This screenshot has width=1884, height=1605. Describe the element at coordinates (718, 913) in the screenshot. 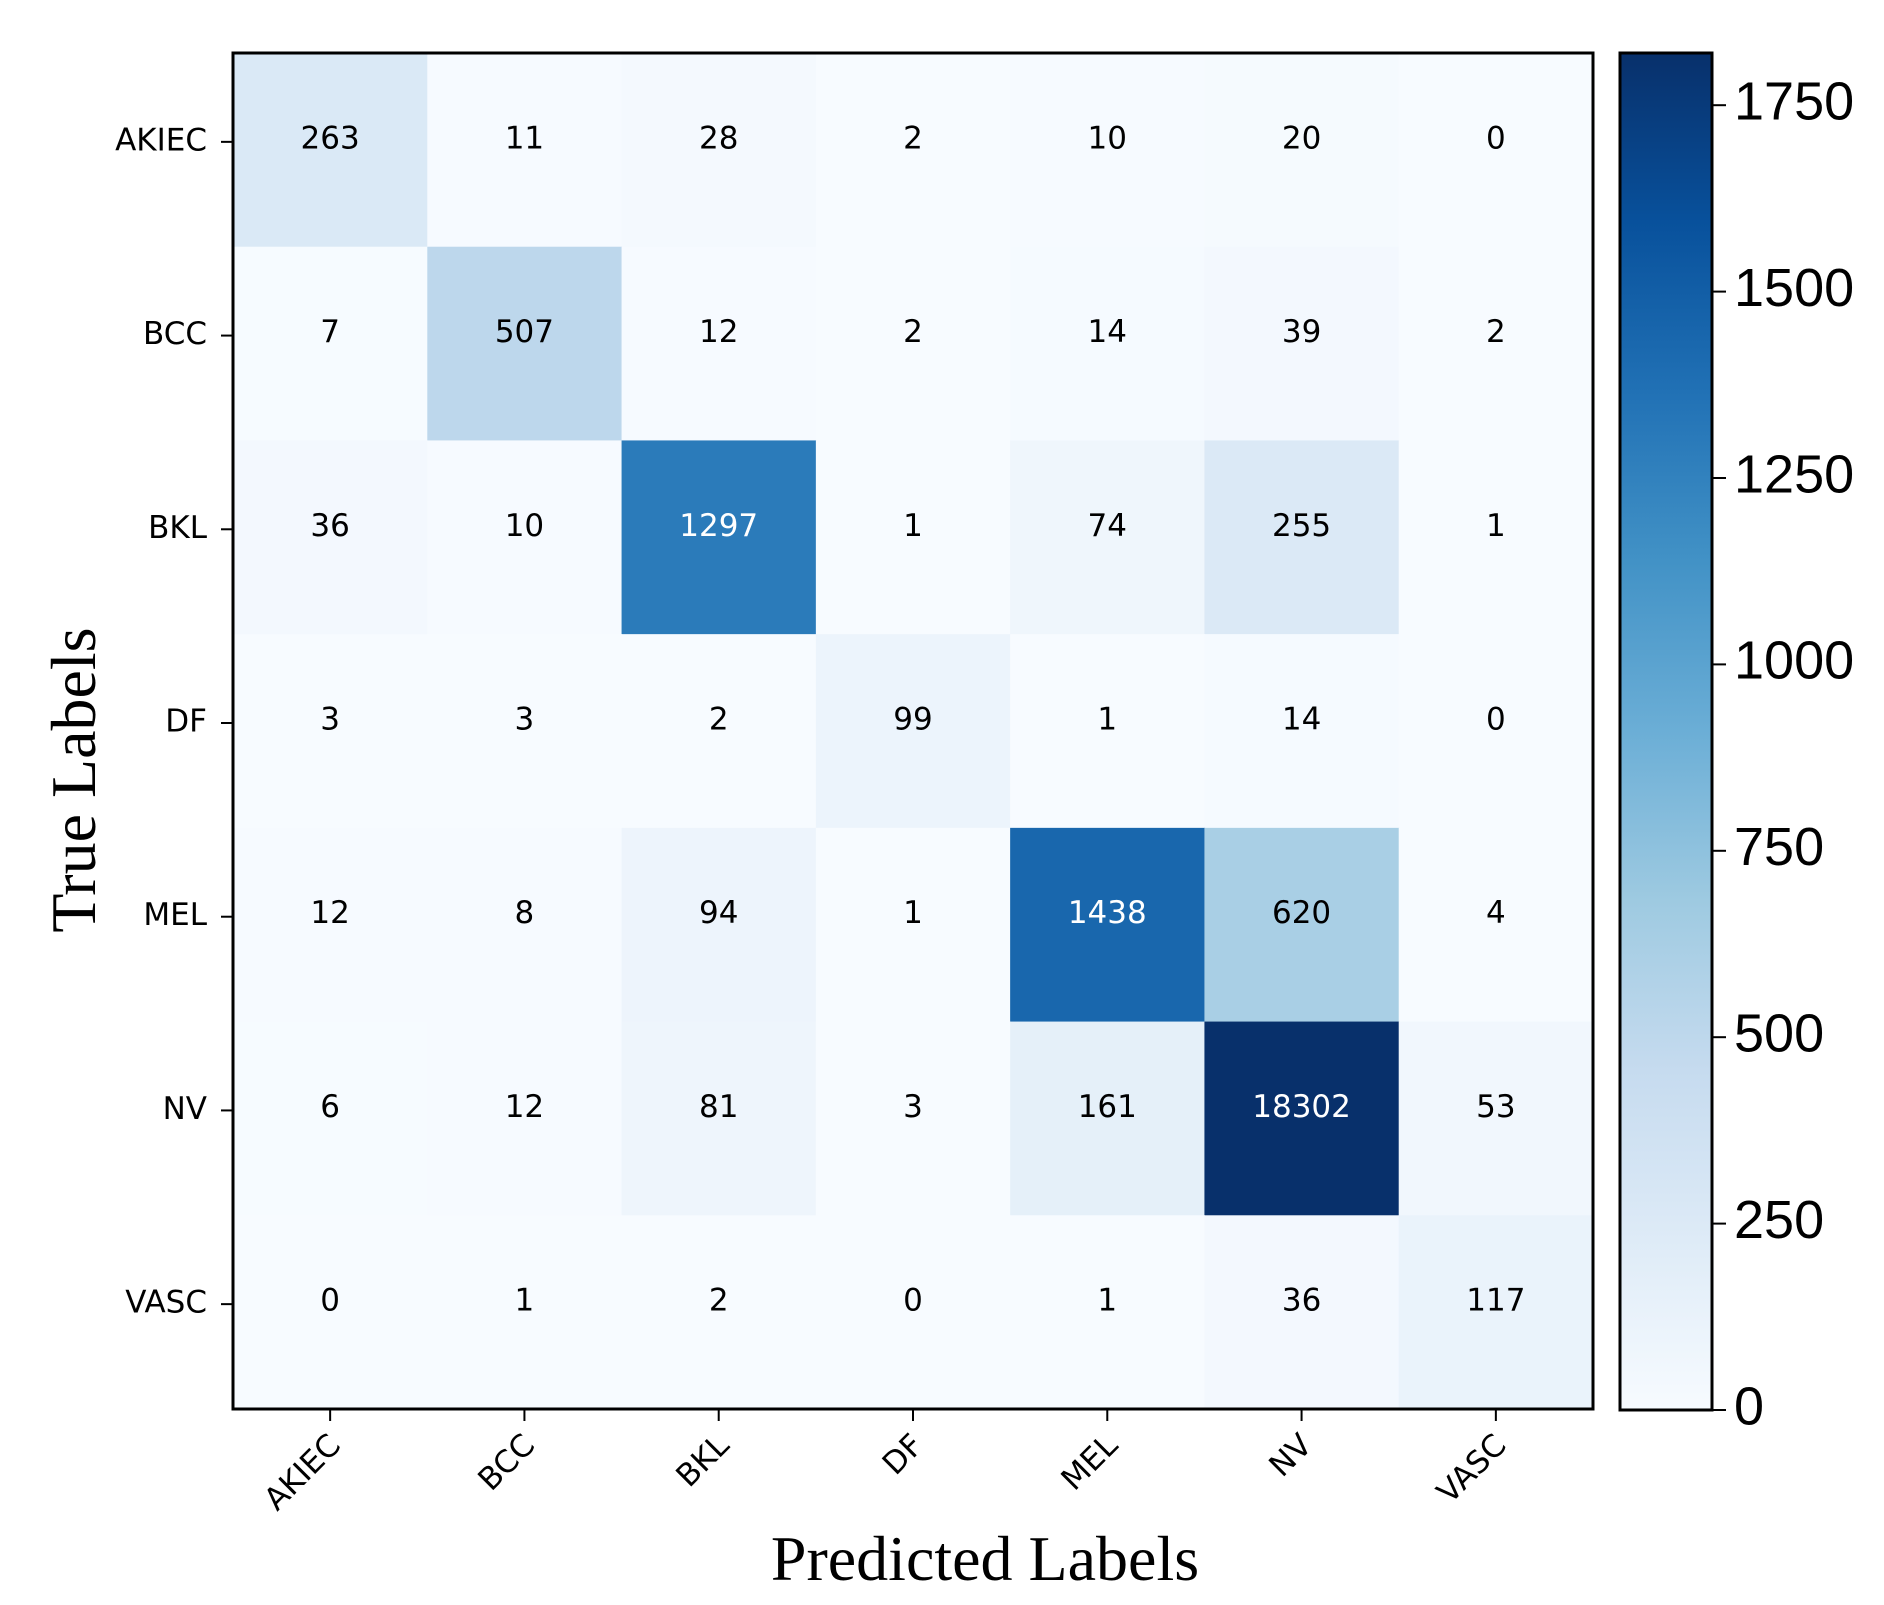

I see `cell-value-label: 94` at that location.